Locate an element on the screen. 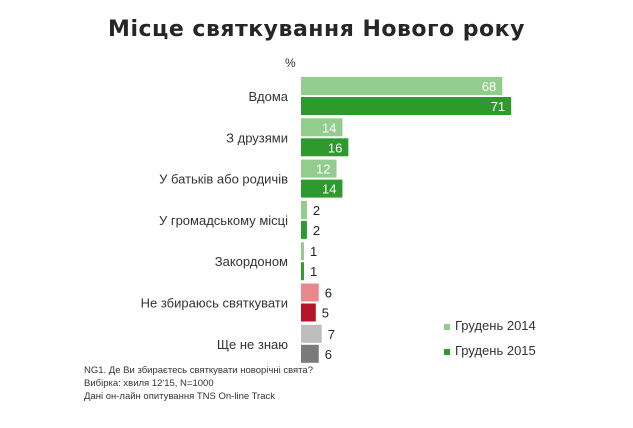 This screenshot has height=428, width=633. legend-item-2014: Грудень 2014 is located at coordinates (490, 325).